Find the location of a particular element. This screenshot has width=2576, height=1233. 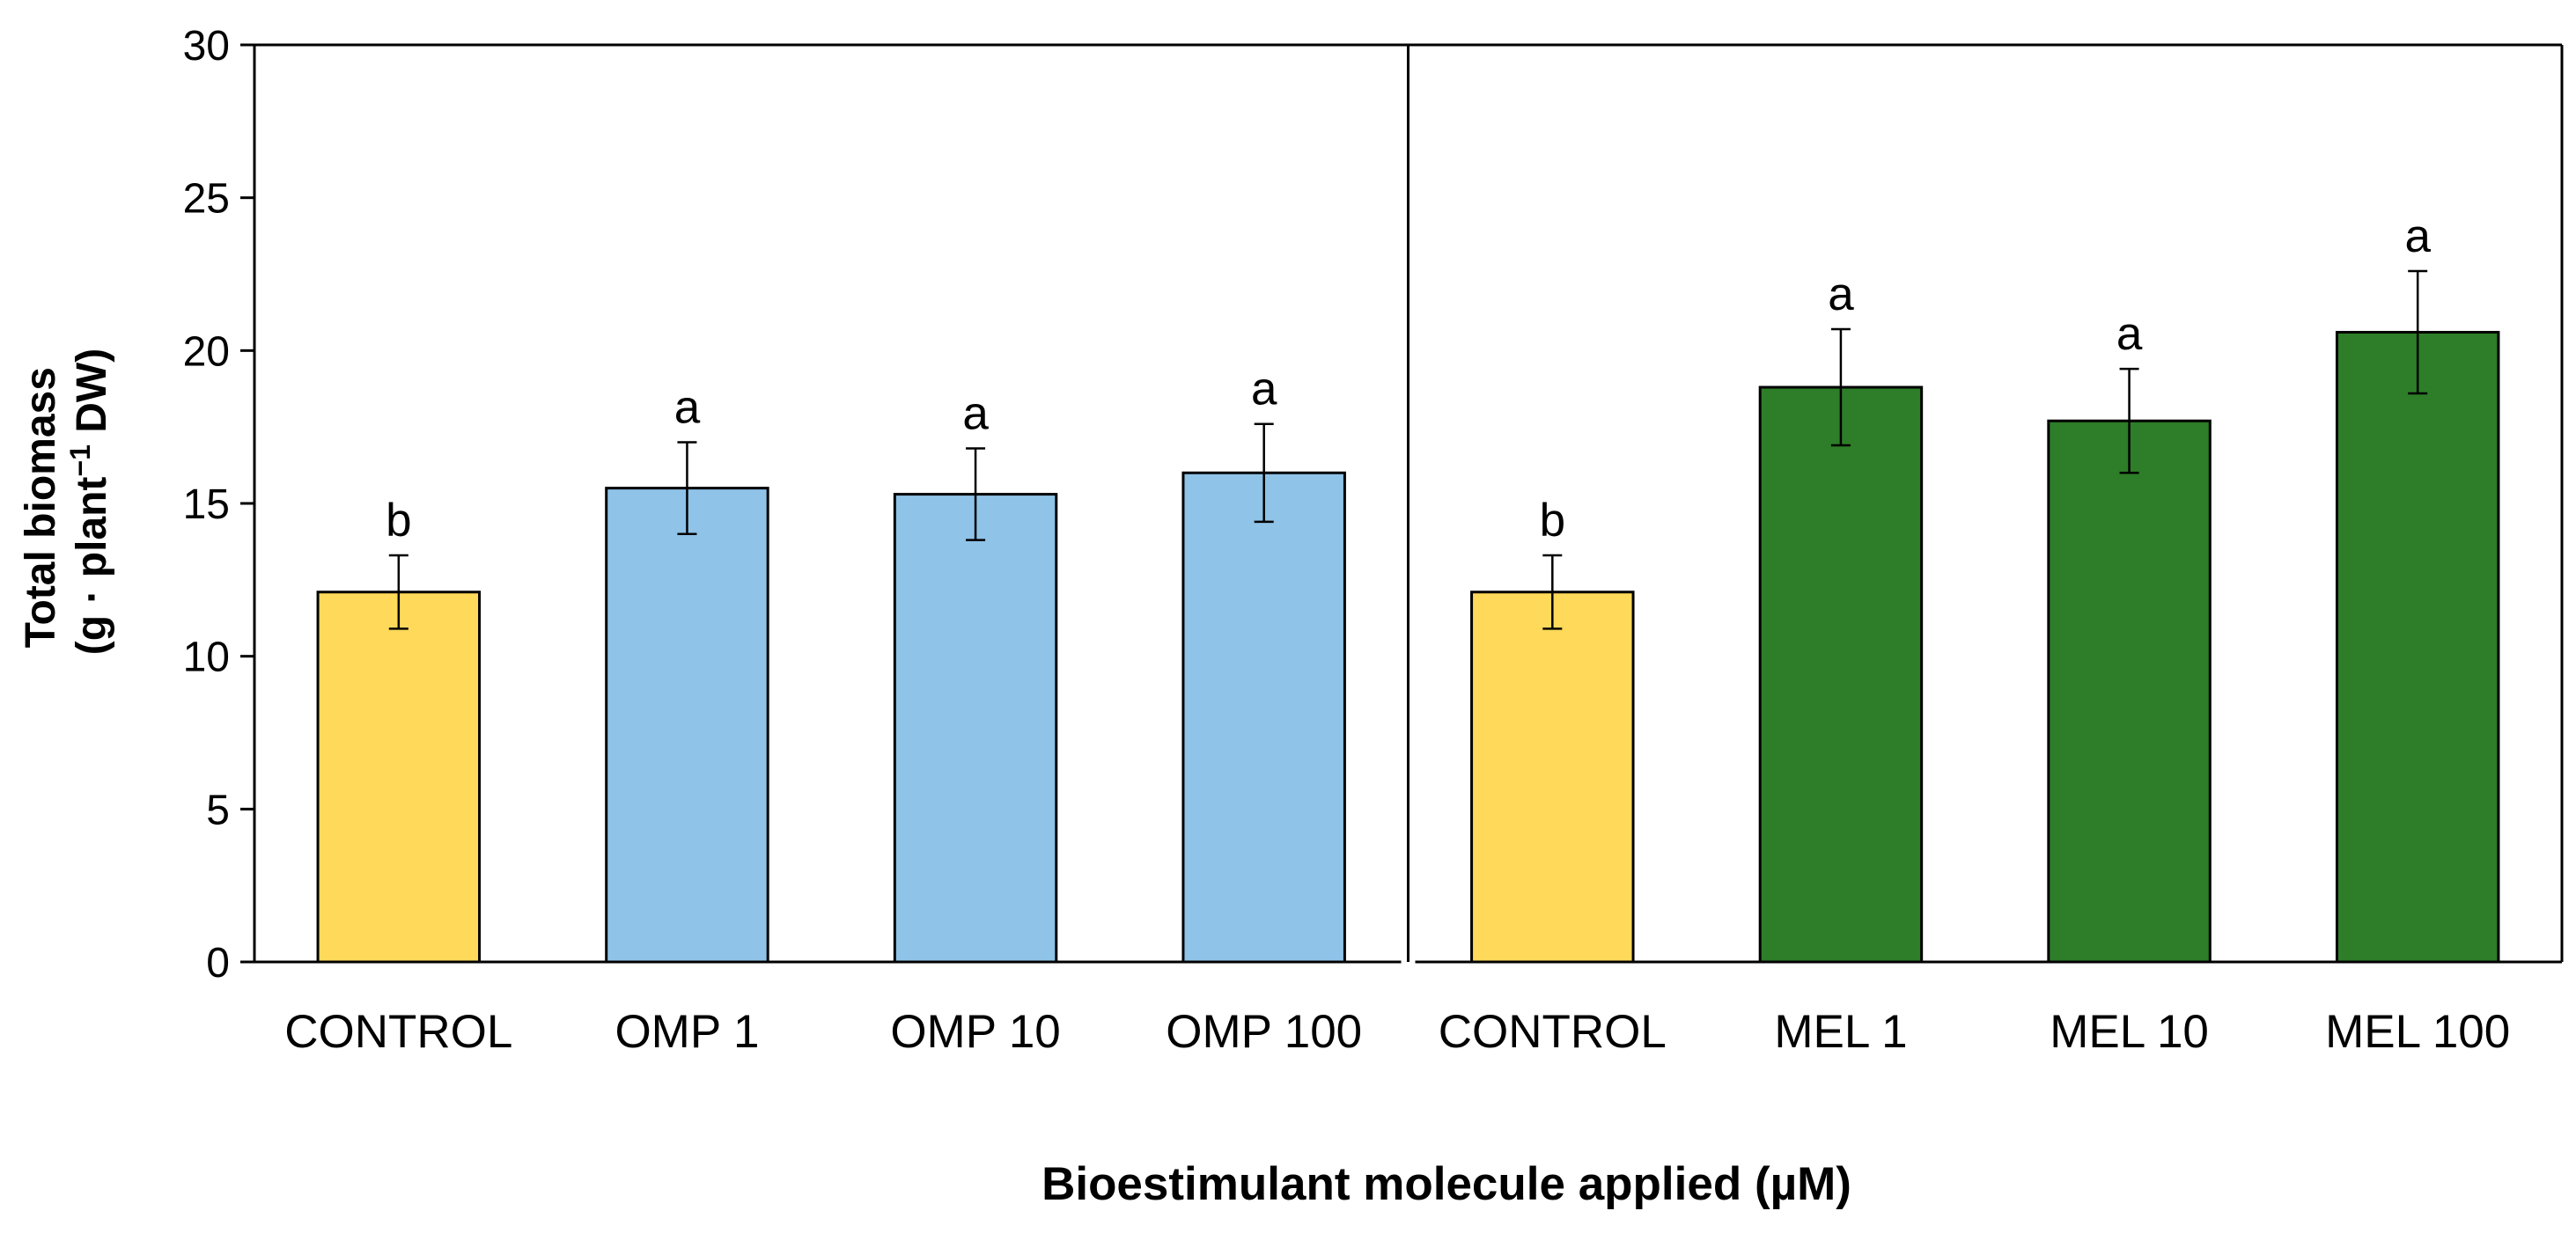

y-axis-title: Total biomass (g · plant−1 DW) is located at coordinates (67, 502).